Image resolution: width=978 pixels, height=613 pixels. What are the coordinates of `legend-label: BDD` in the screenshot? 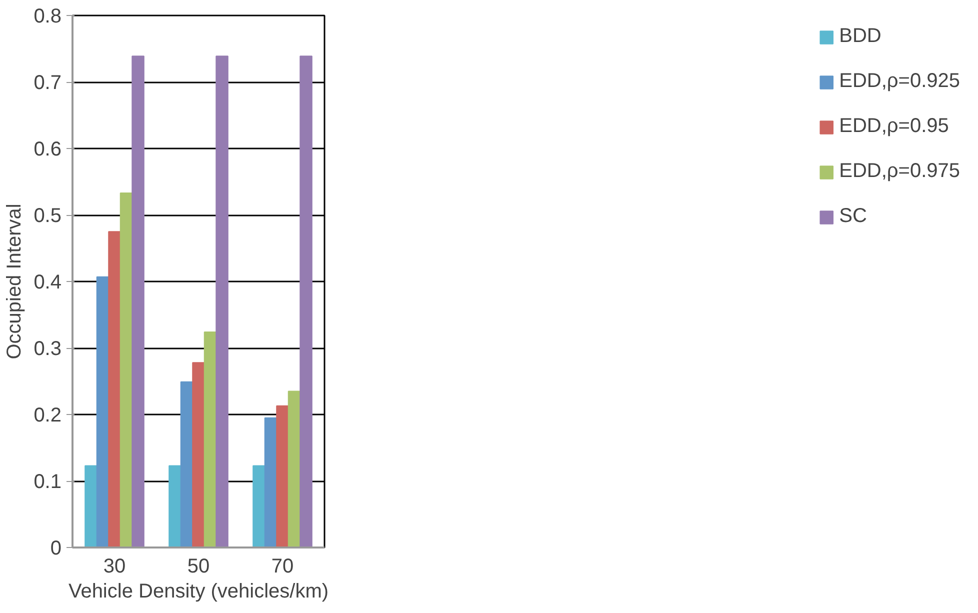 It's located at (860, 36).